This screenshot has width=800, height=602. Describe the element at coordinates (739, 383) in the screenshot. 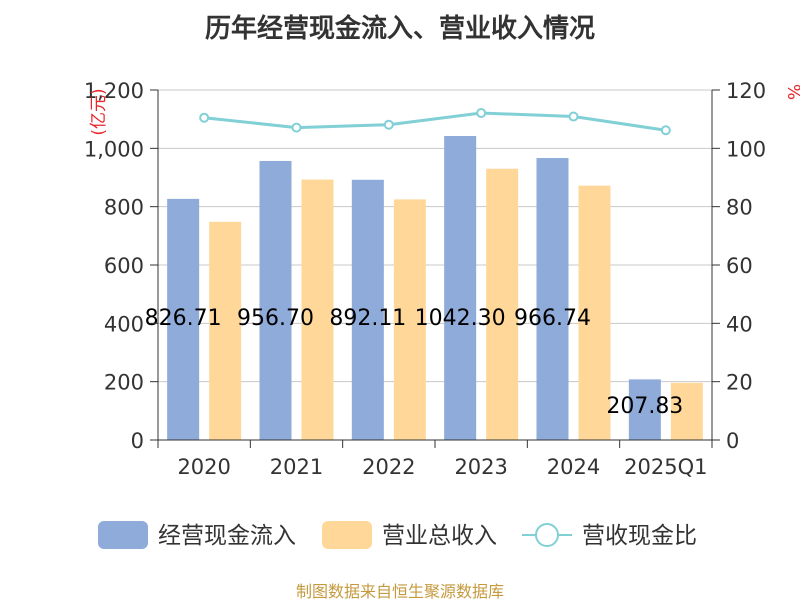

I see `right-tick-label: 20` at that location.